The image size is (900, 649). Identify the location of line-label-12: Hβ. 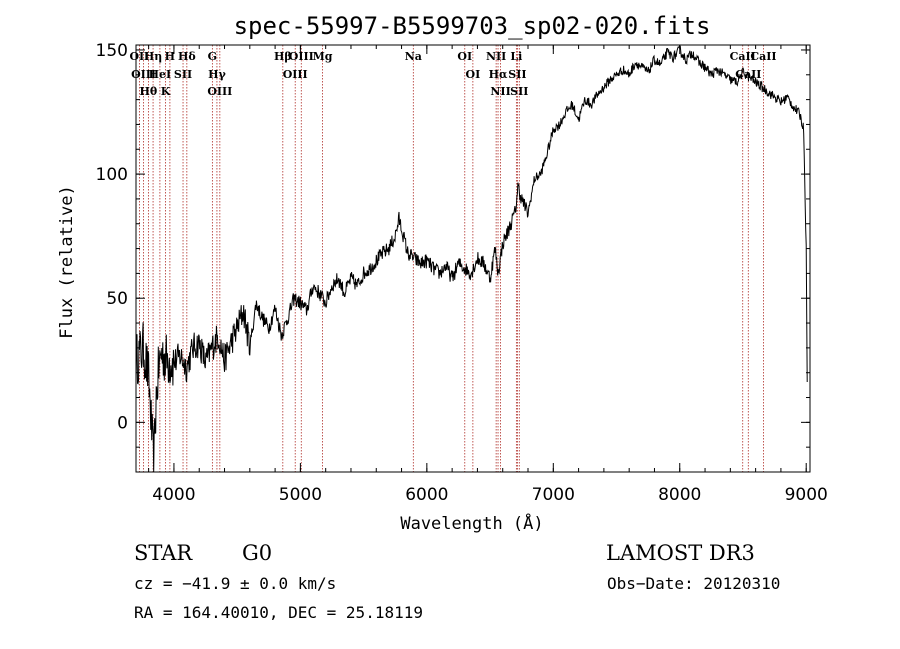
(283, 56).